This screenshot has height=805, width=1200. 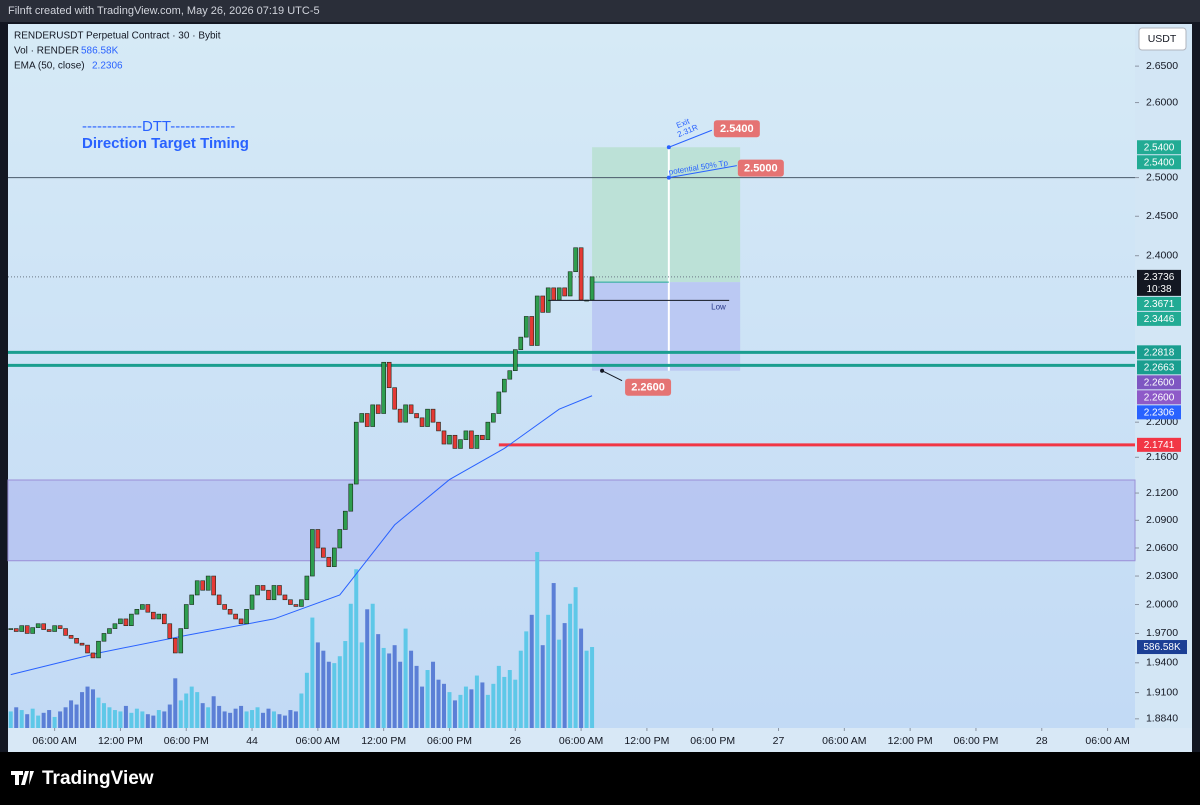 What do you see at coordinates (1159, 304) in the screenshot?
I see `price-tag-label: 2.3671` at bounding box center [1159, 304].